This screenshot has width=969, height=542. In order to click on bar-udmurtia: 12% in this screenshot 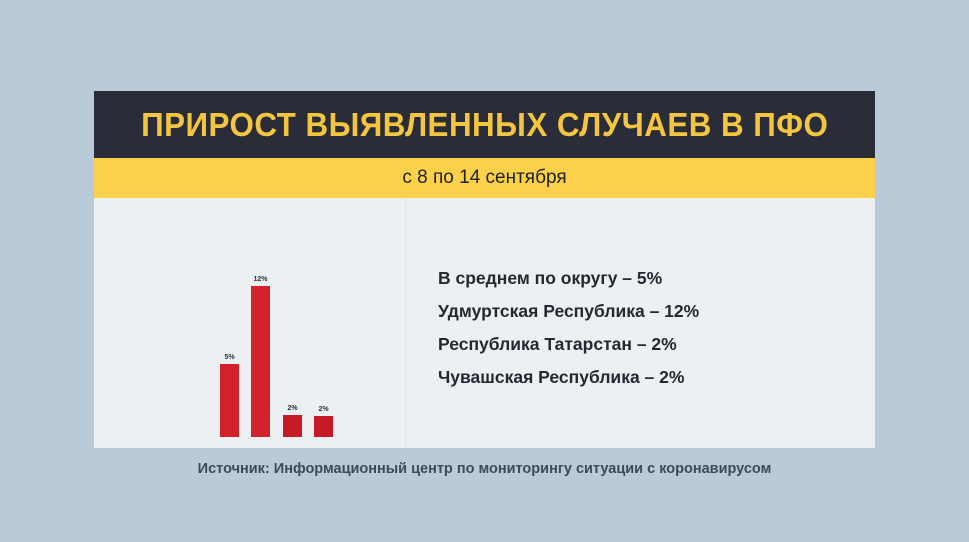, I will do `click(260, 356)`.